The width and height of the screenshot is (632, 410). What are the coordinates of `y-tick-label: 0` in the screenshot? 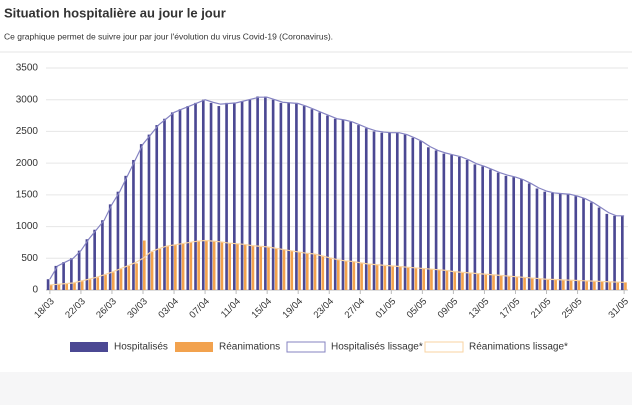 It's located at (35, 290).